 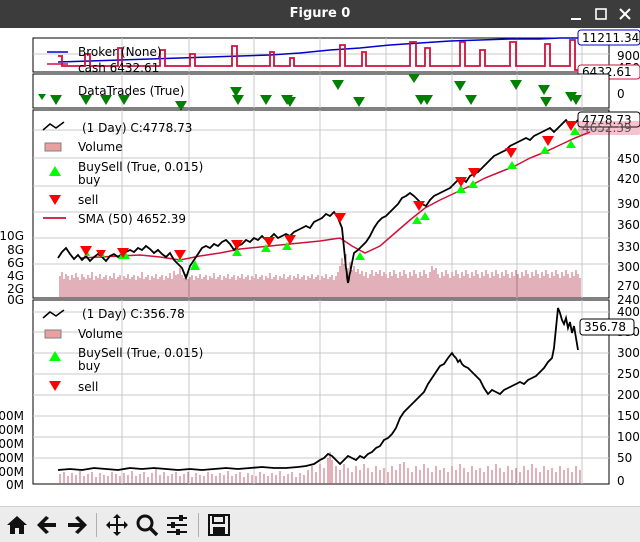 I want to click on second-volume-bars, so click(x=320, y=468).